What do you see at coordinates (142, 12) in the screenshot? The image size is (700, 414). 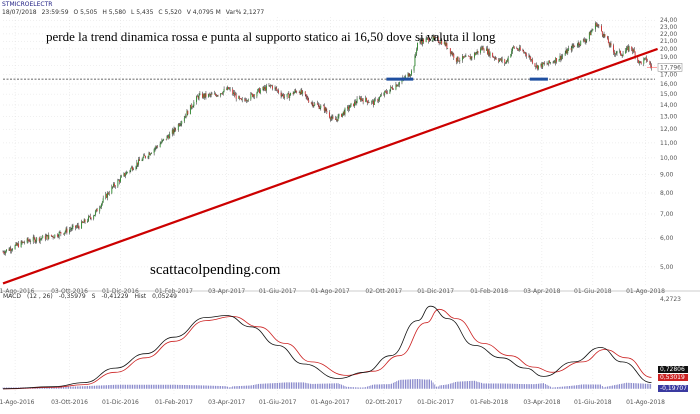 I see `quote-low: L 5,435` at bounding box center [142, 12].